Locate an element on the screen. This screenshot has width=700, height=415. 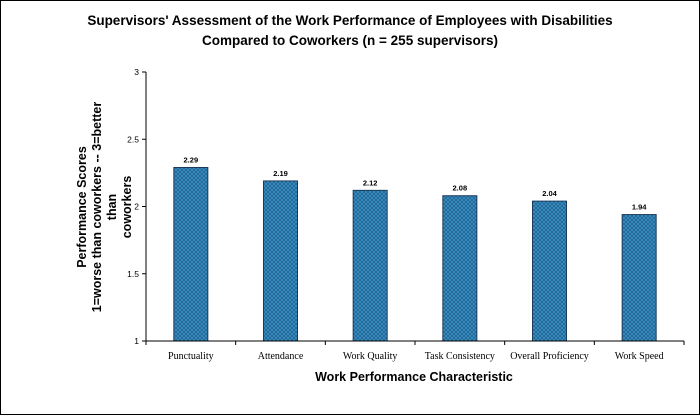
bar-data-label: 2.19 is located at coordinates (280, 173).